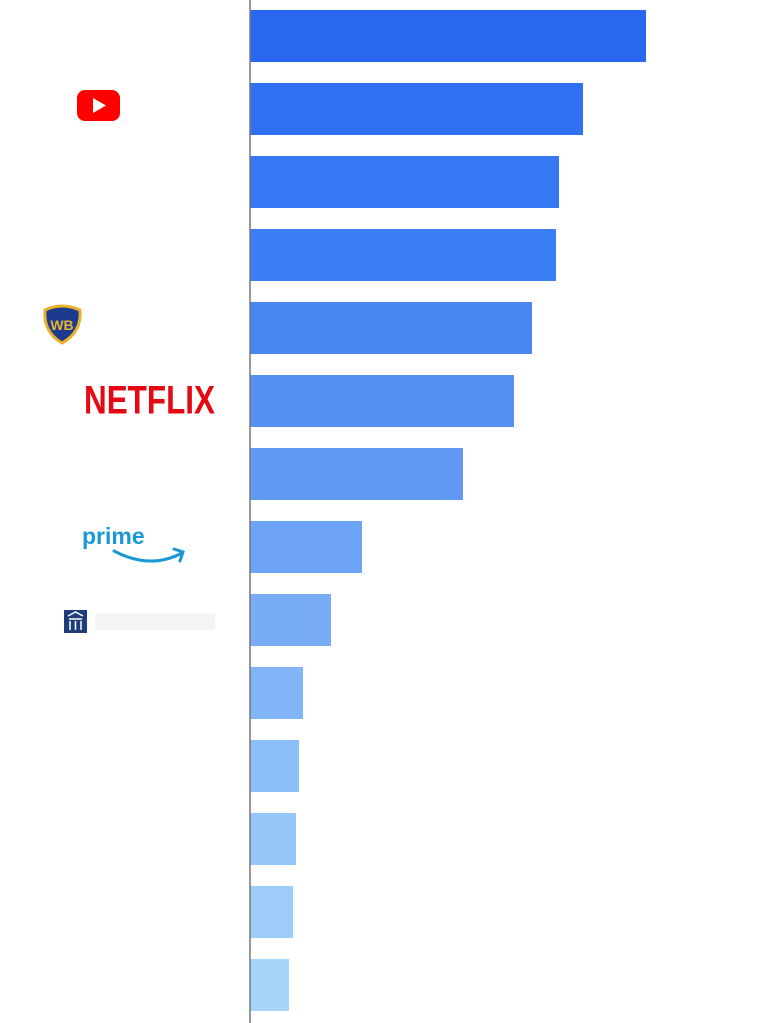 This screenshot has width=773, height=1023. I want to click on youtube-logo, so click(98, 105).